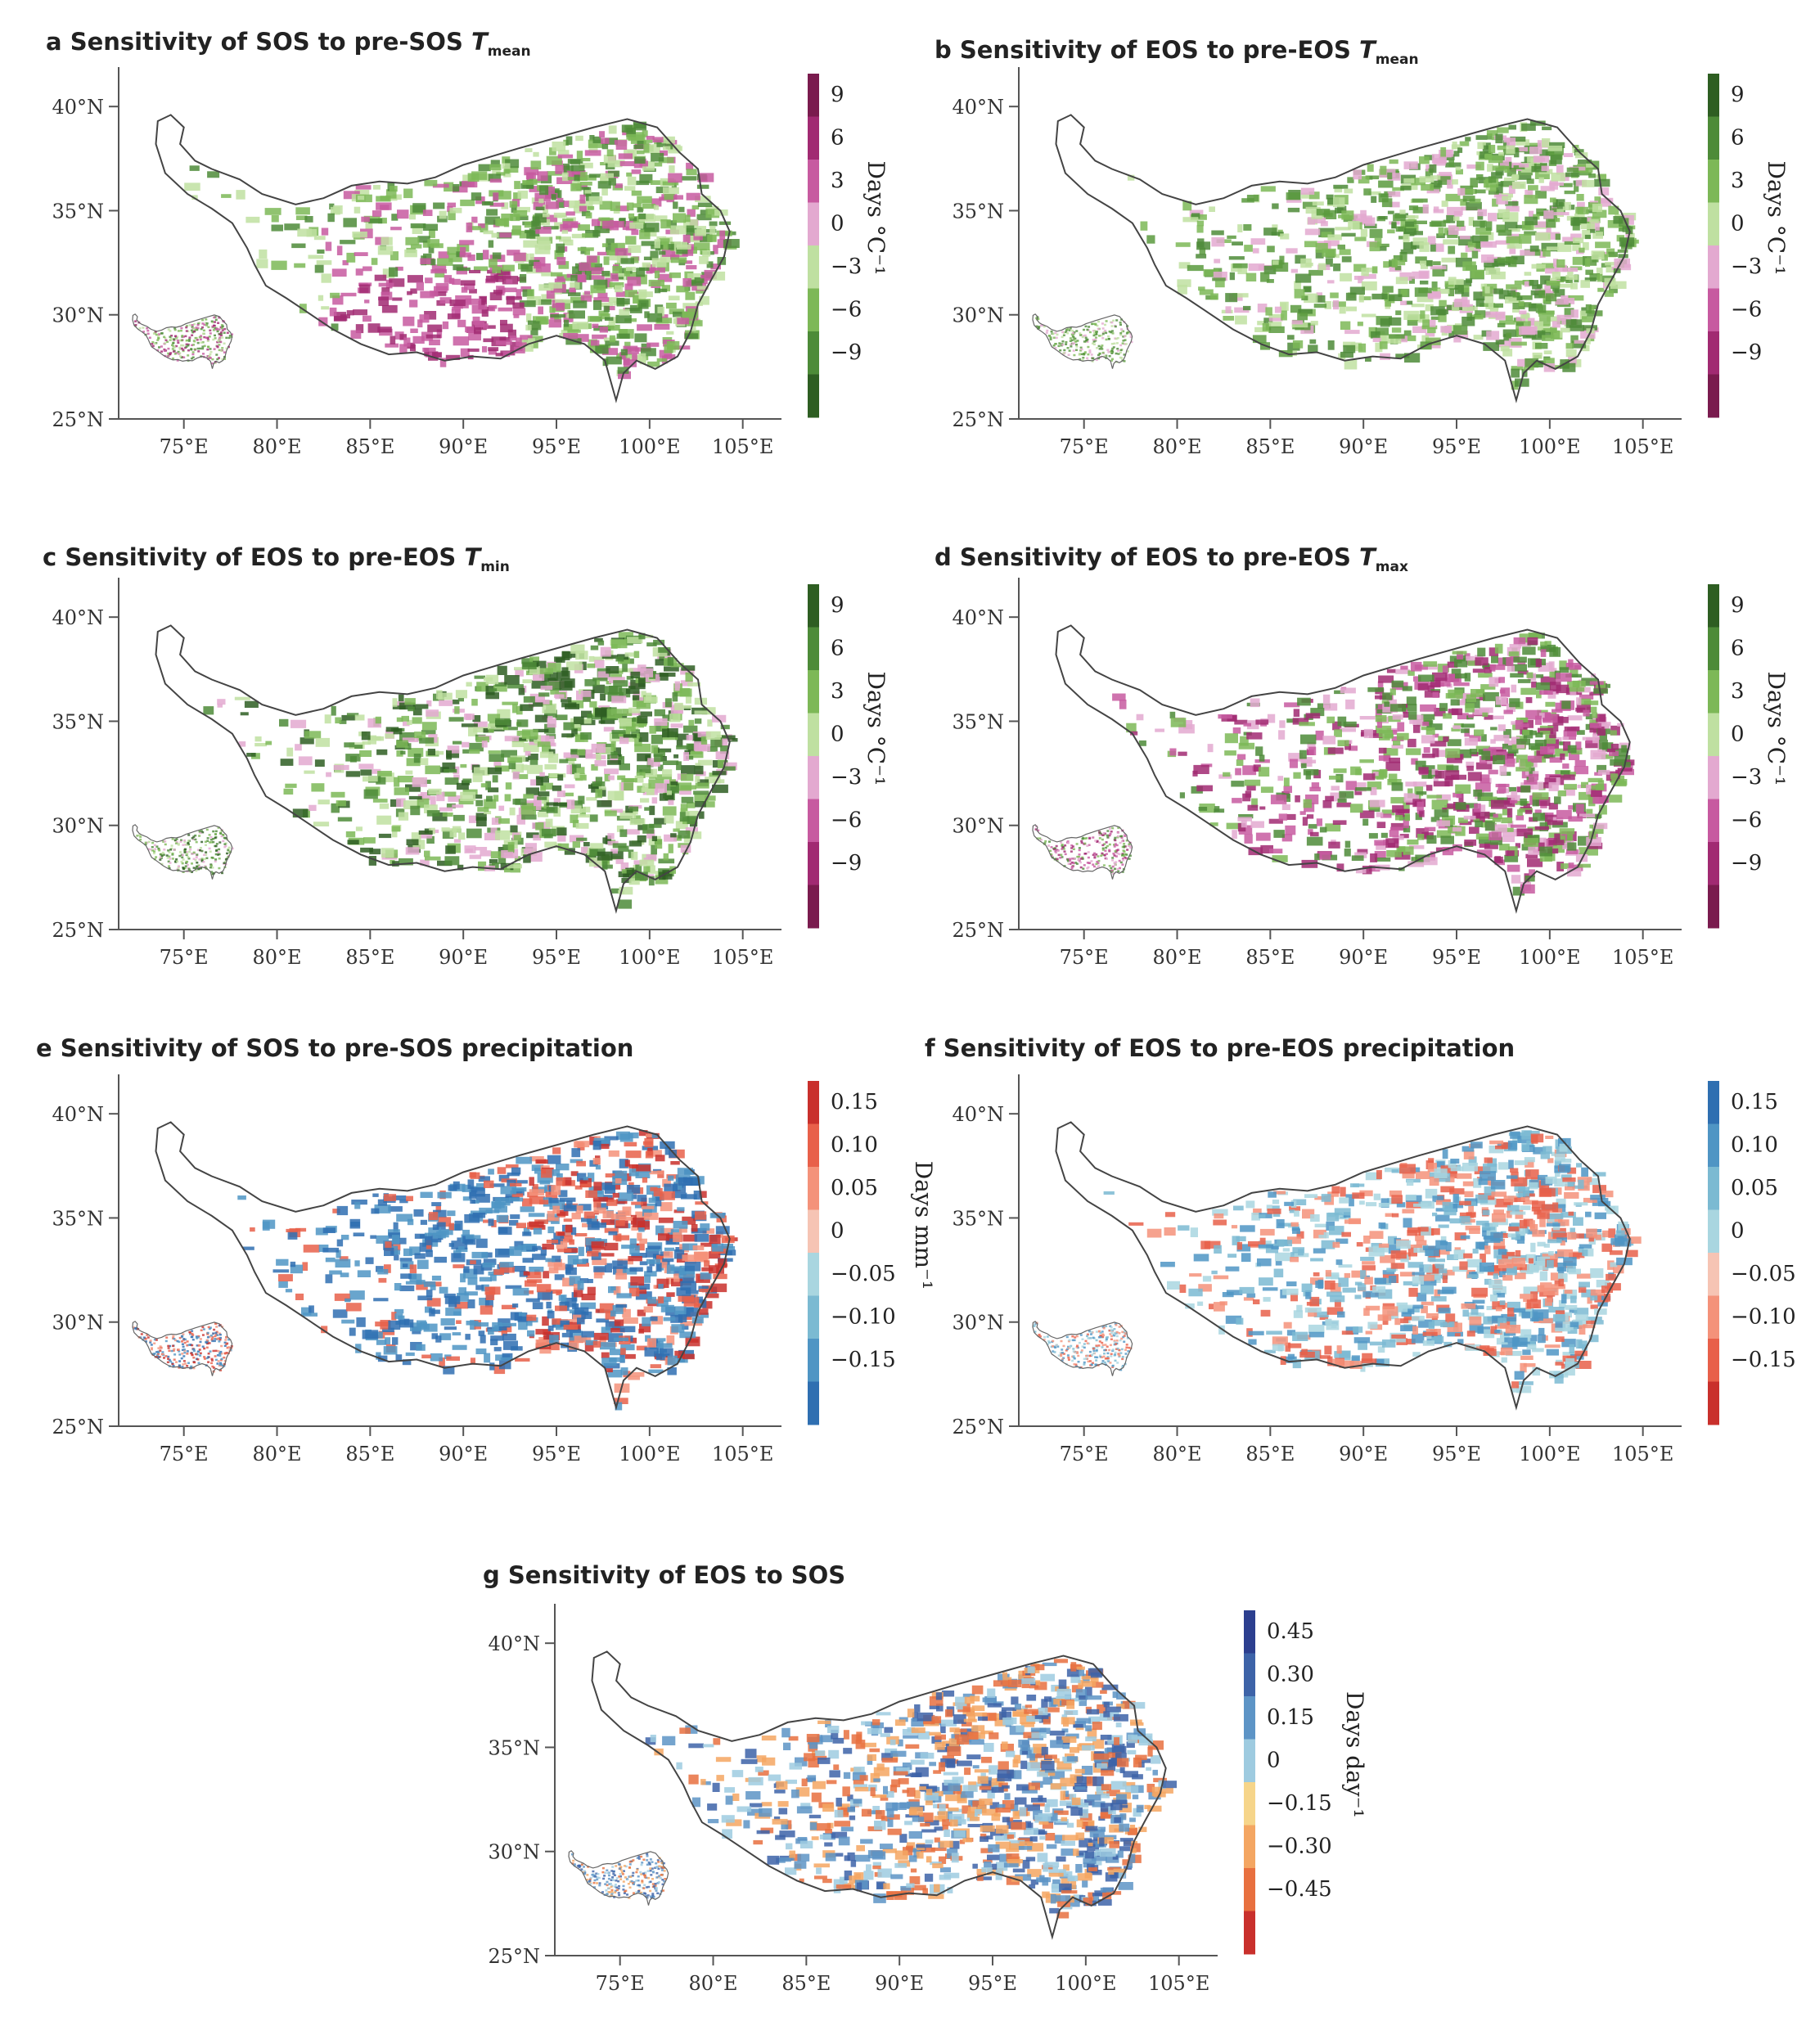 Image resolution: width=1797 pixels, height=2044 pixels. What do you see at coordinates (1159, 50) in the screenshot?
I see `panel-title-text: Sensitivity of EOS to pre-EOS` at bounding box center [1159, 50].